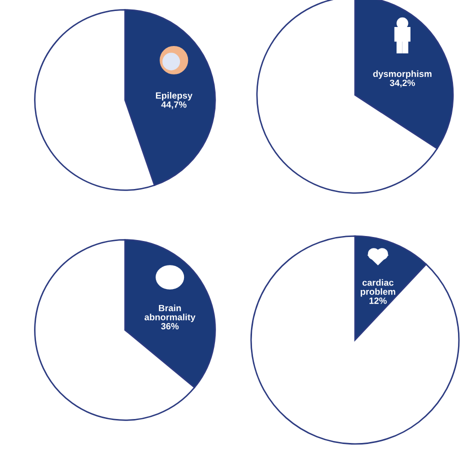  I want to click on data-label: 44,7%, so click(173, 105).